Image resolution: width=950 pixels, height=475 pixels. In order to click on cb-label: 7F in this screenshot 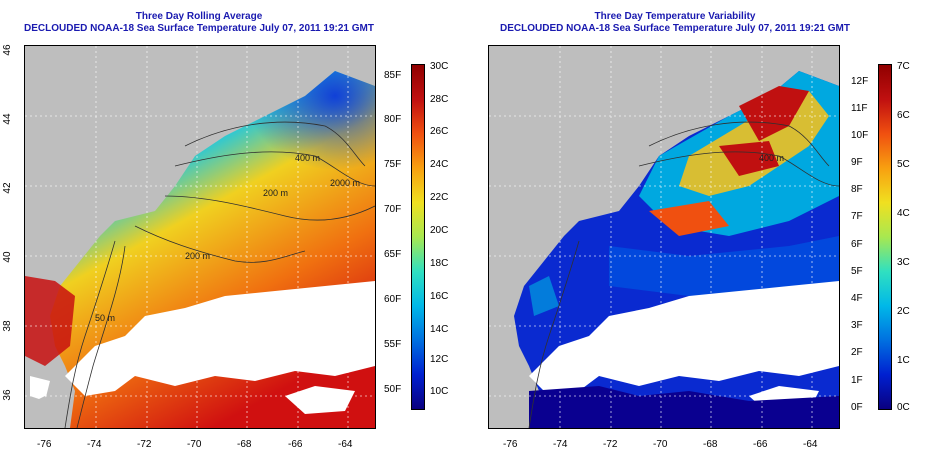, I will do `click(857, 216)`.